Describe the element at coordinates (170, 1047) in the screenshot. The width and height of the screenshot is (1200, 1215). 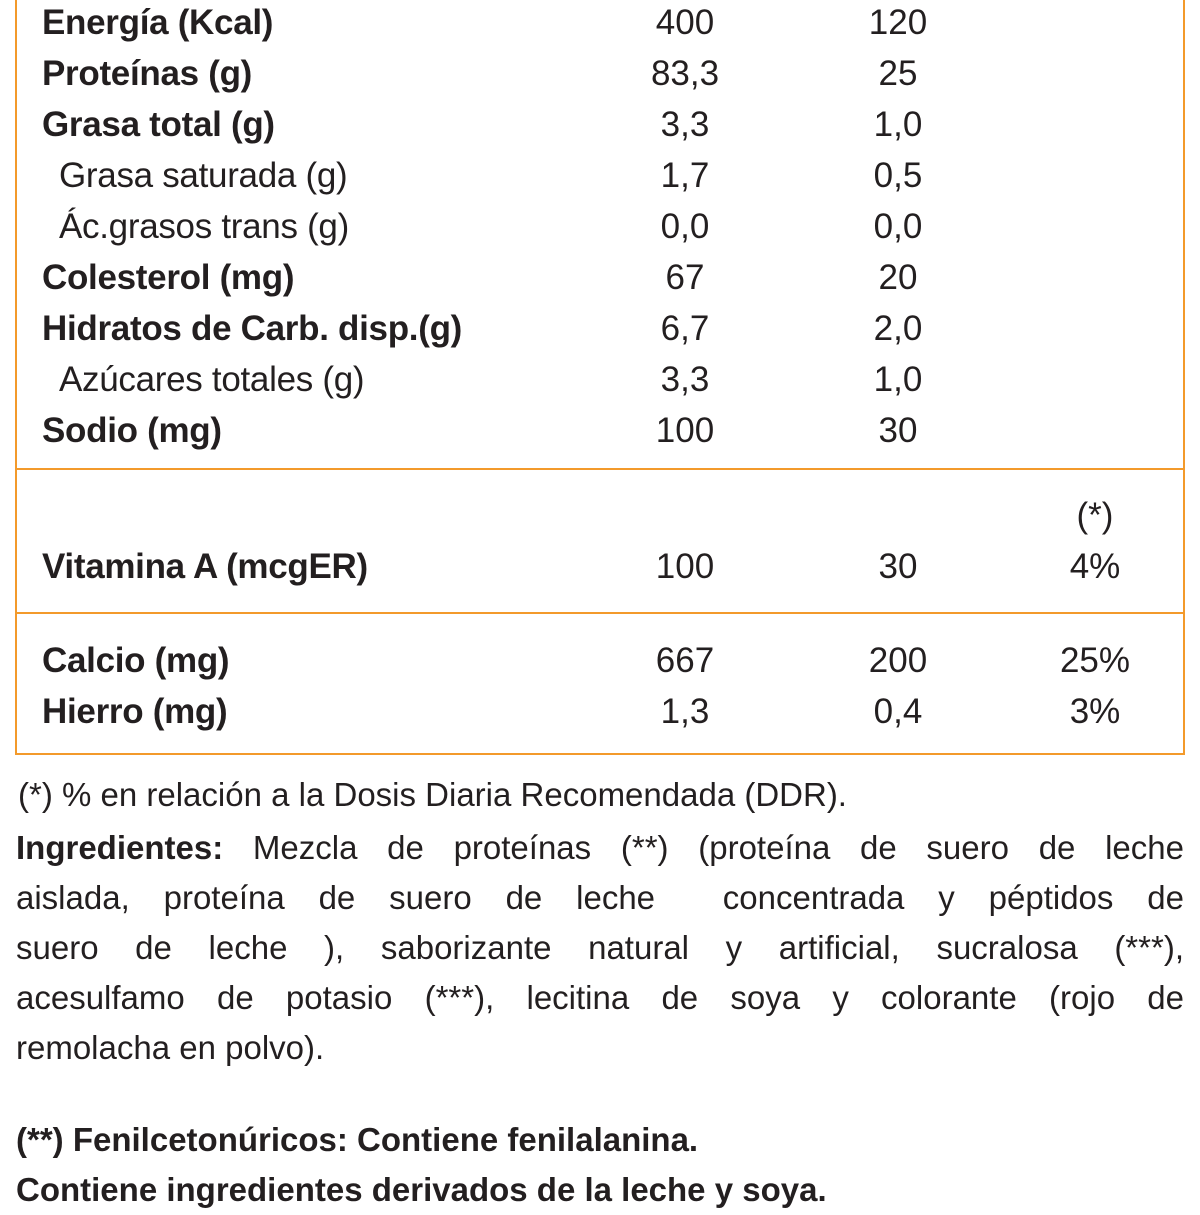
I see `ingredients-text: remolacha en polvo).` at that location.